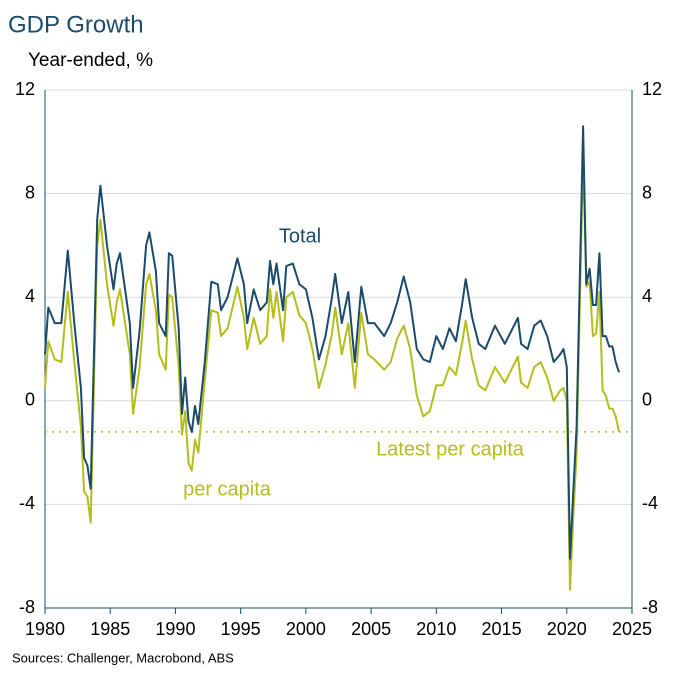  I want to click on x-tick-label: 2015, so click(502, 629).